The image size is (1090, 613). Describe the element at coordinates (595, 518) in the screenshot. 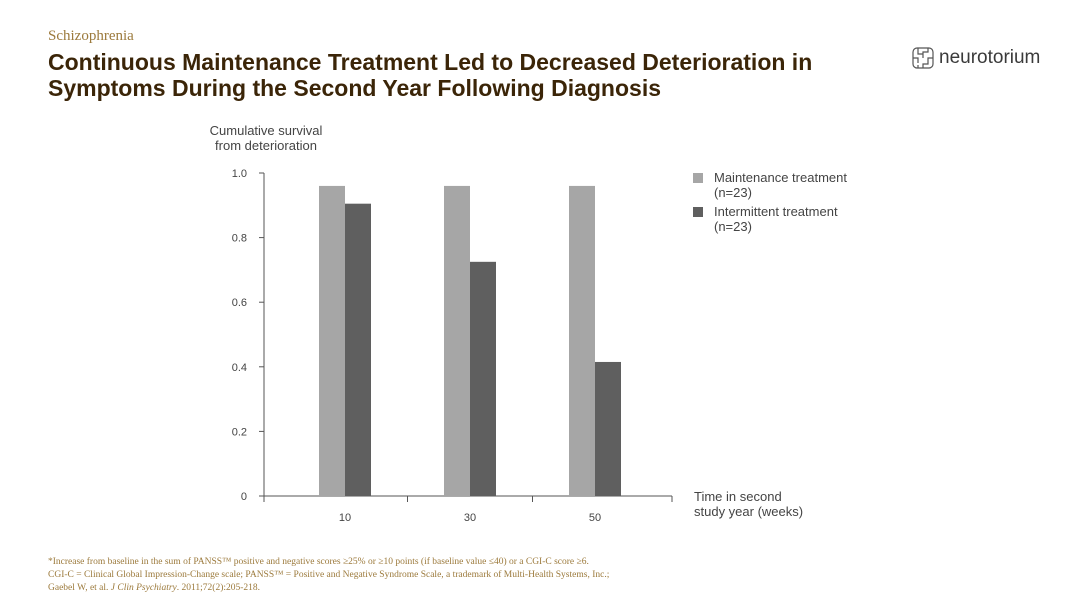

I see `x-tick-label: 50` at that location.